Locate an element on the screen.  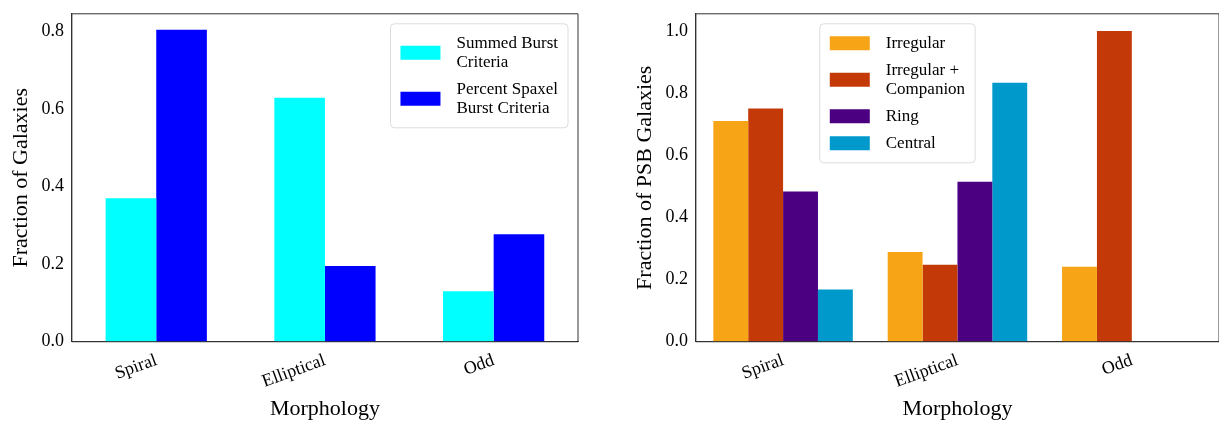
legend-label: Ring is located at coordinates (902, 115).